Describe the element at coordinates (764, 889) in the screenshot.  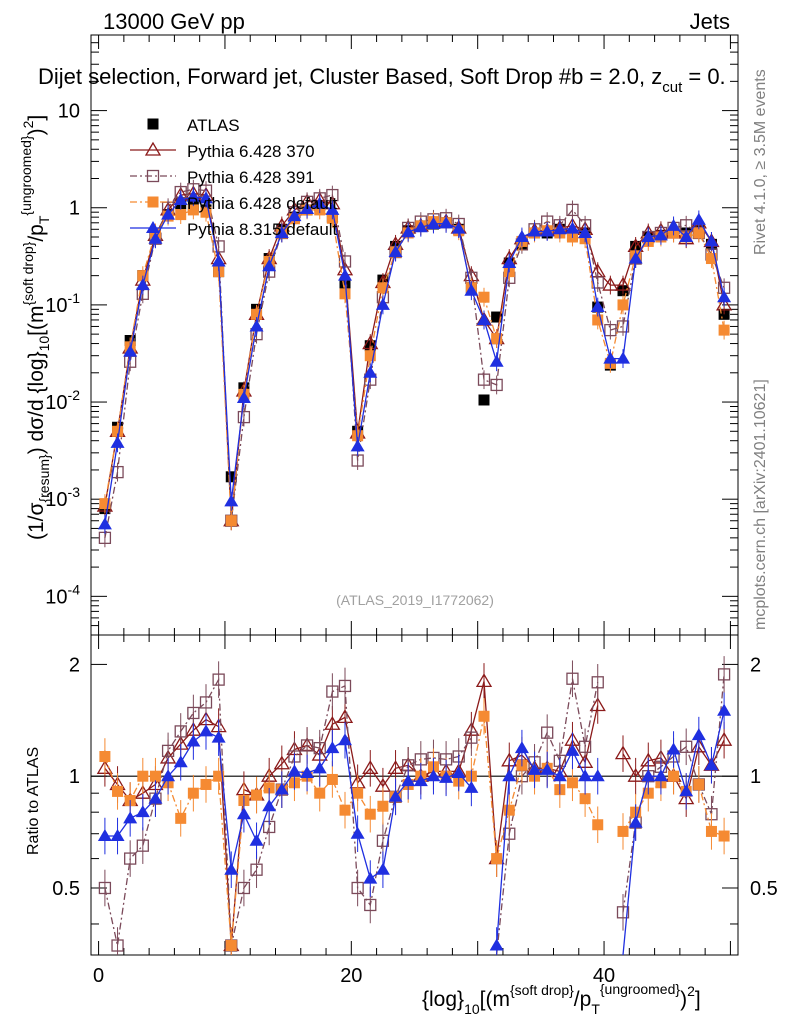
I see `ratio-tick-label: 0.5` at that location.